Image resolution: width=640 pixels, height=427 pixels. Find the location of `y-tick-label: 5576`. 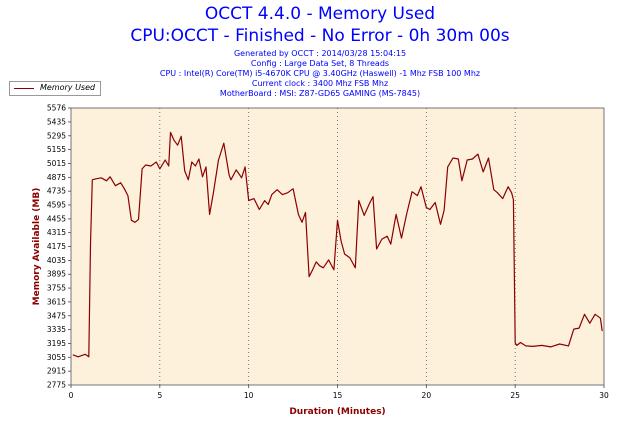

y-tick-label: 5576 is located at coordinates (56, 108).